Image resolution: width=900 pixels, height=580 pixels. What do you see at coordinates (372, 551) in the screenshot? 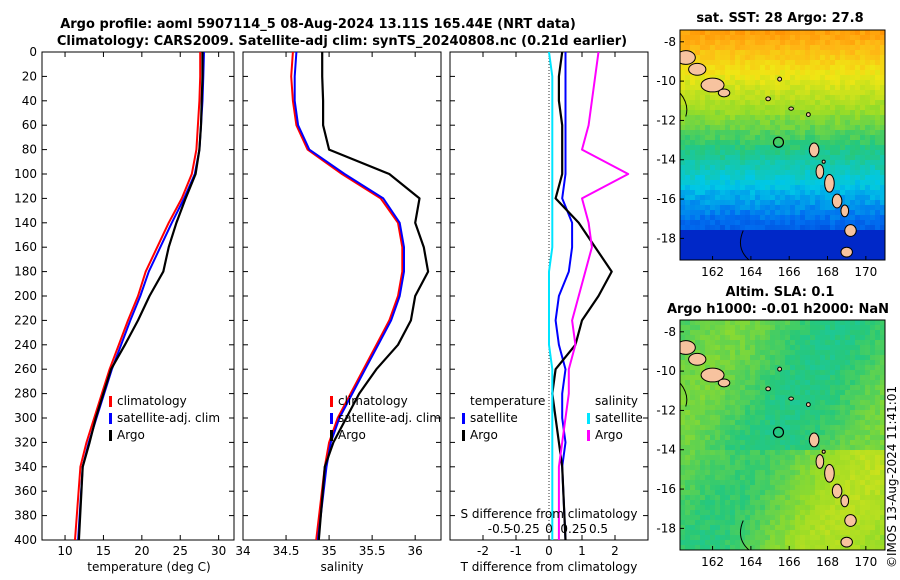
I see `x-tick-label: 35.5` at bounding box center [372, 551].